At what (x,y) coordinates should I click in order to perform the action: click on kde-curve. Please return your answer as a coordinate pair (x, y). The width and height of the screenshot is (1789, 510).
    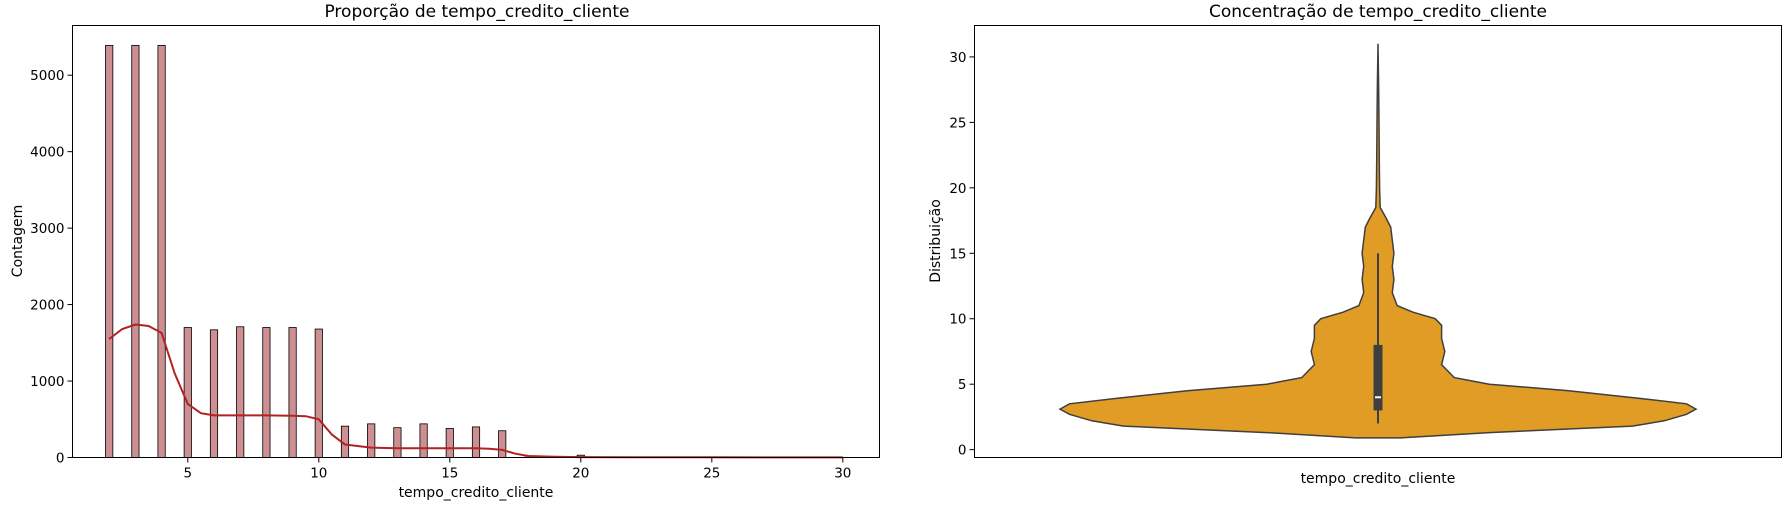
    Looking at the image, I should click on (475, 391).